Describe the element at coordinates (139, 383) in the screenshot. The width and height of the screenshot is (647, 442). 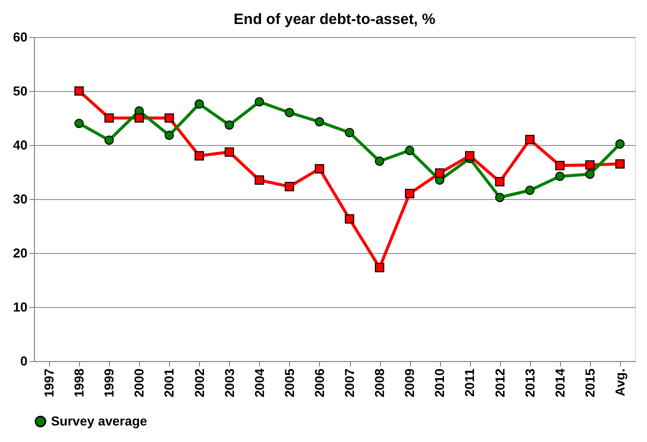
I see `x-tick-label: 2000` at that location.